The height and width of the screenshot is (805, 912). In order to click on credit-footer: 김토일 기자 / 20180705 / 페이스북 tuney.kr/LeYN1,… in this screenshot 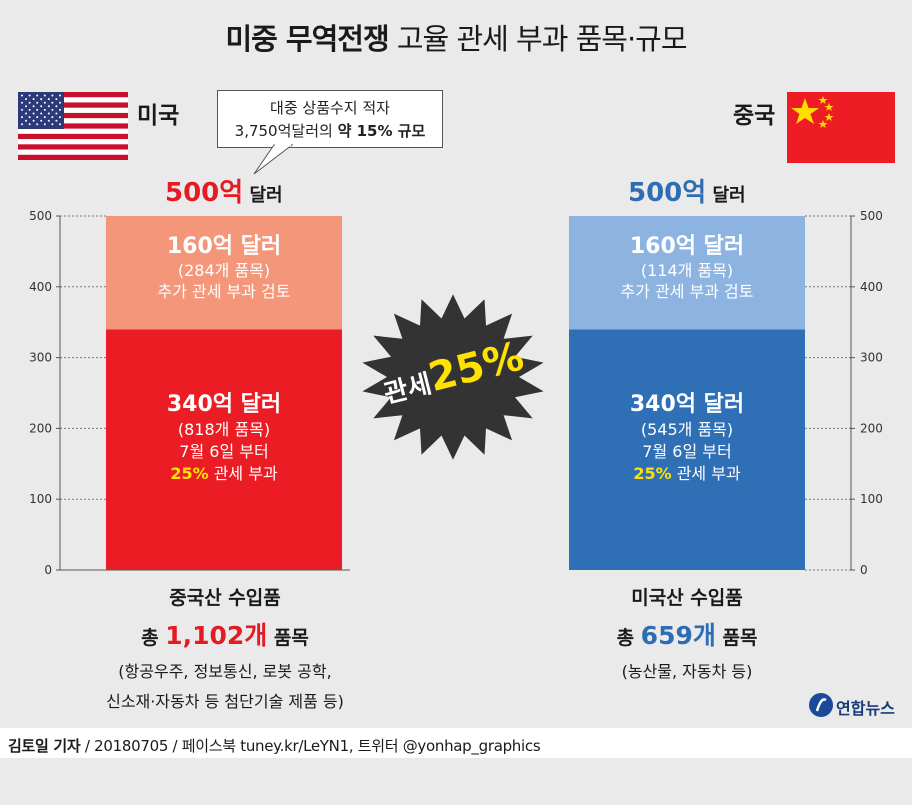, I will do `click(456, 743)`.